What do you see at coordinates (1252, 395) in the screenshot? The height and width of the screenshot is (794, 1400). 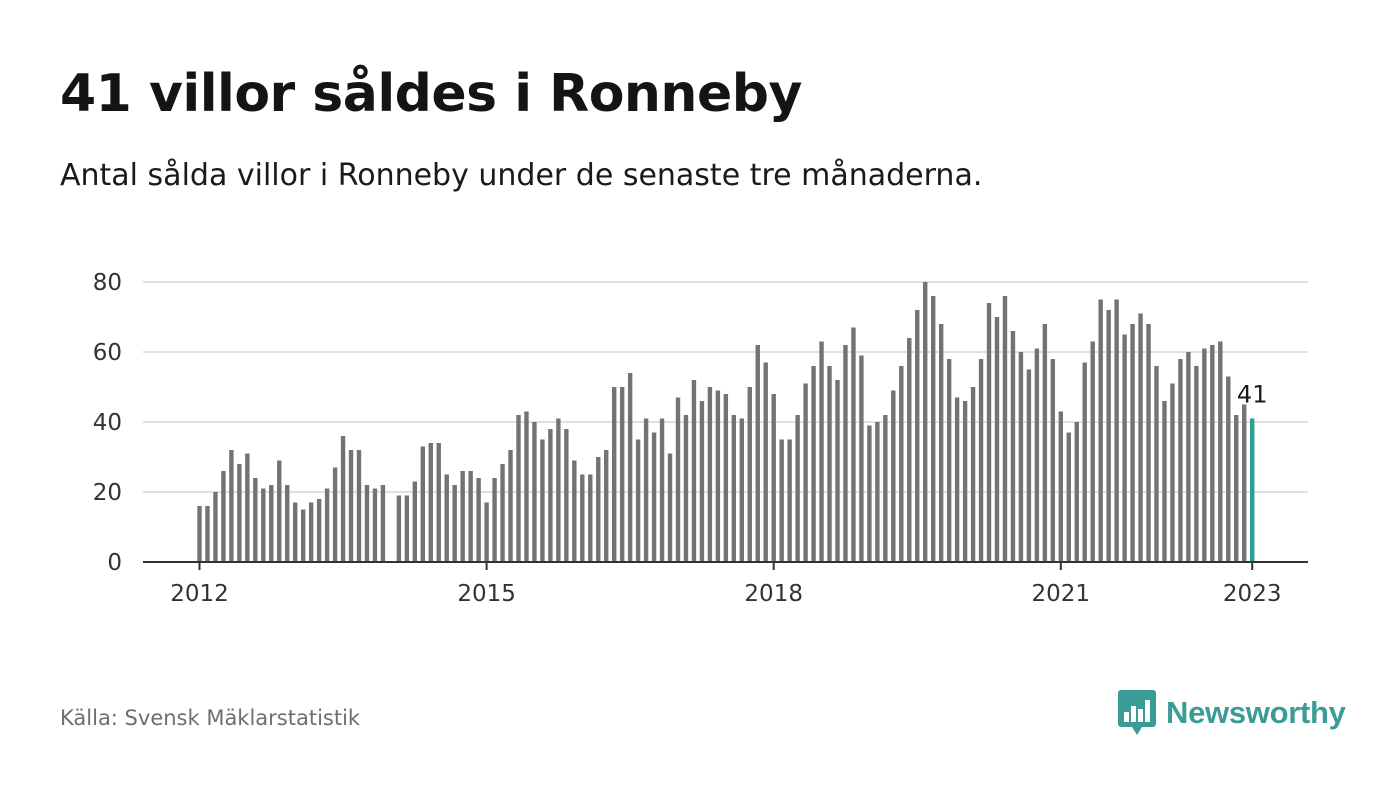 I see `latest-value-label: 41` at bounding box center [1252, 395].